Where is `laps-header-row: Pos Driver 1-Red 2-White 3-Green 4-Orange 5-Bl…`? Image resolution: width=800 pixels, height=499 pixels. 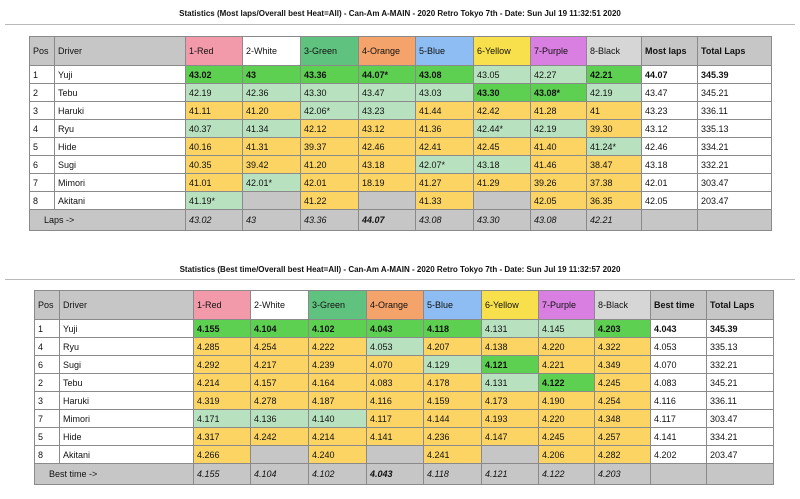 laps-header-row: Pos Driver 1-Red 2-White 3-Green 4-Orange 5-Bl… is located at coordinates (400, 51).